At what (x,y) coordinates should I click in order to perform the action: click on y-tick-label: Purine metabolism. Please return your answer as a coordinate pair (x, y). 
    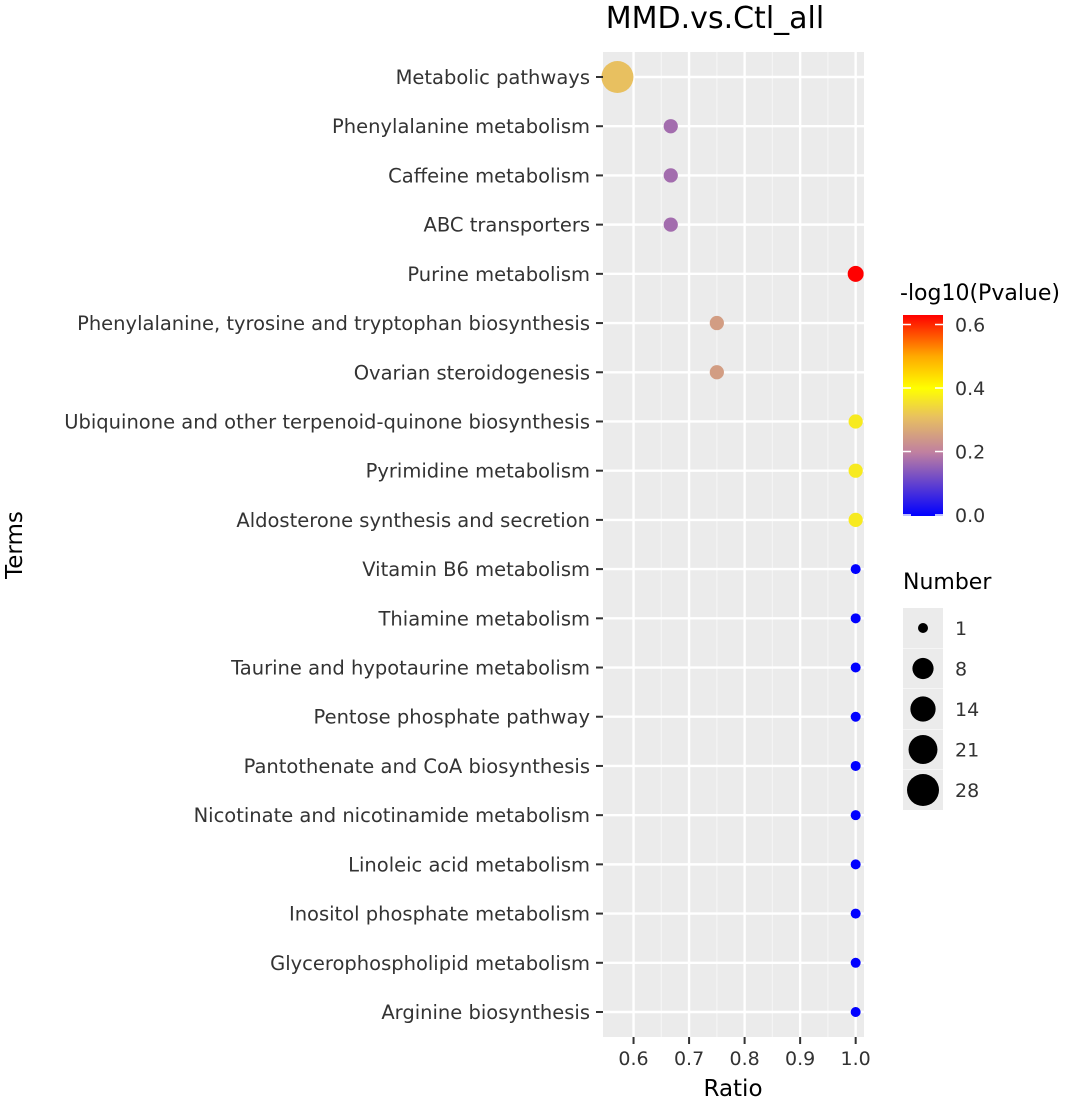
    Looking at the image, I should click on (498, 274).